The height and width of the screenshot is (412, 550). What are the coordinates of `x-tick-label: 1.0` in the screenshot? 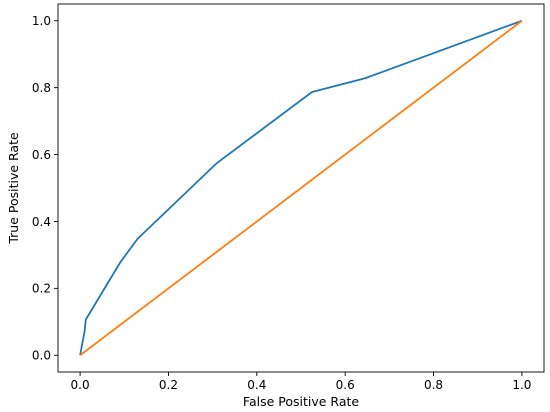 It's located at (521, 385).